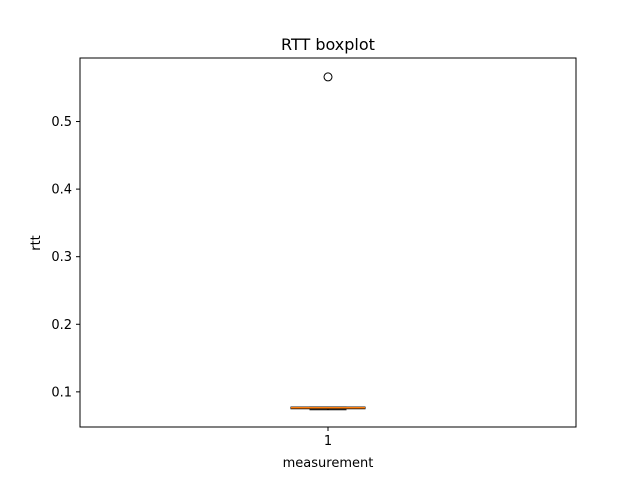 The image size is (640, 480). I want to click on boxplot-series, so click(328, 241).